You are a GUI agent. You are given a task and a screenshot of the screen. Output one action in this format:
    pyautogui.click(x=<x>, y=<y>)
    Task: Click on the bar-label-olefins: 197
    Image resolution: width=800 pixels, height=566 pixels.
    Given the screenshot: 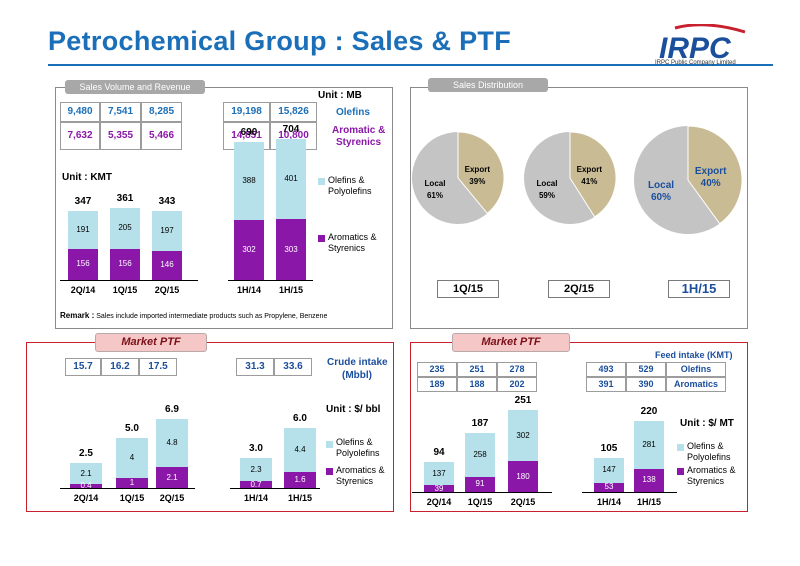 What is the action you would take?
    pyautogui.click(x=167, y=231)
    